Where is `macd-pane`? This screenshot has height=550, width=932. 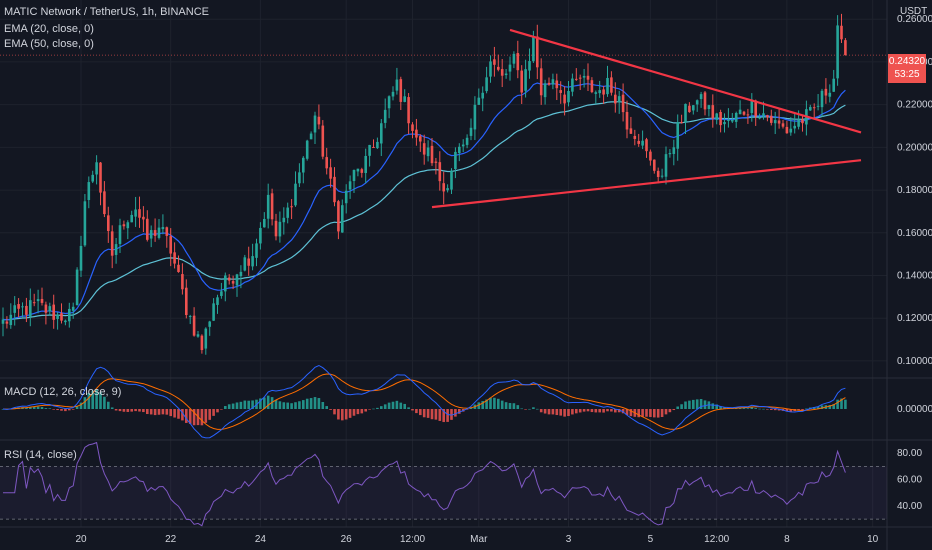 macd-pane is located at coordinates (424, 401).